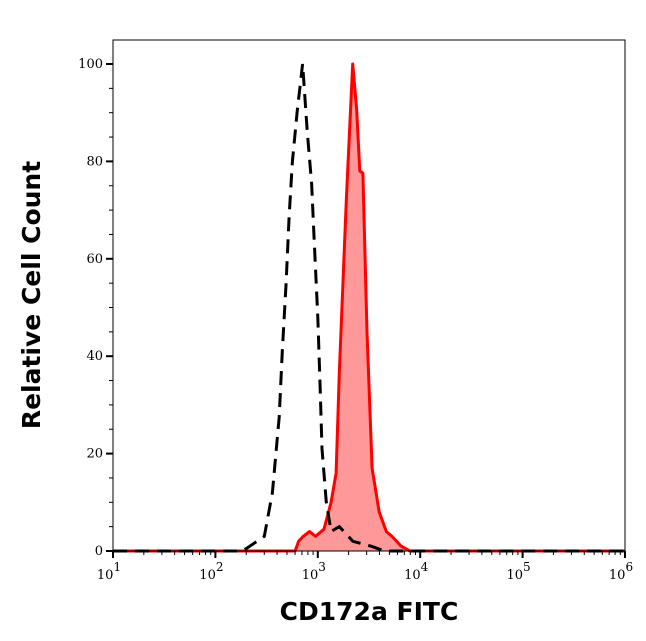  I want to click on x-tick-label: 10¹, so click(109, 571).